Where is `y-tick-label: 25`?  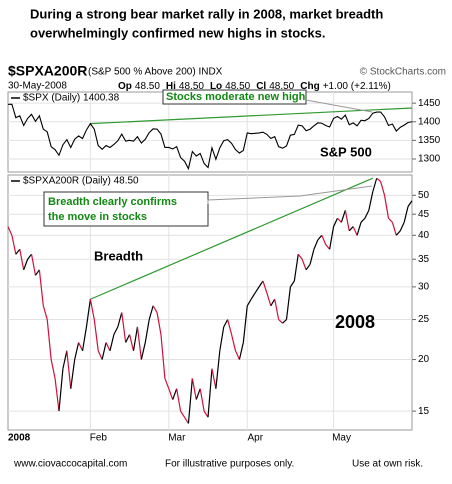 y-tick-label: 25 is located at coordinates (424, 319).